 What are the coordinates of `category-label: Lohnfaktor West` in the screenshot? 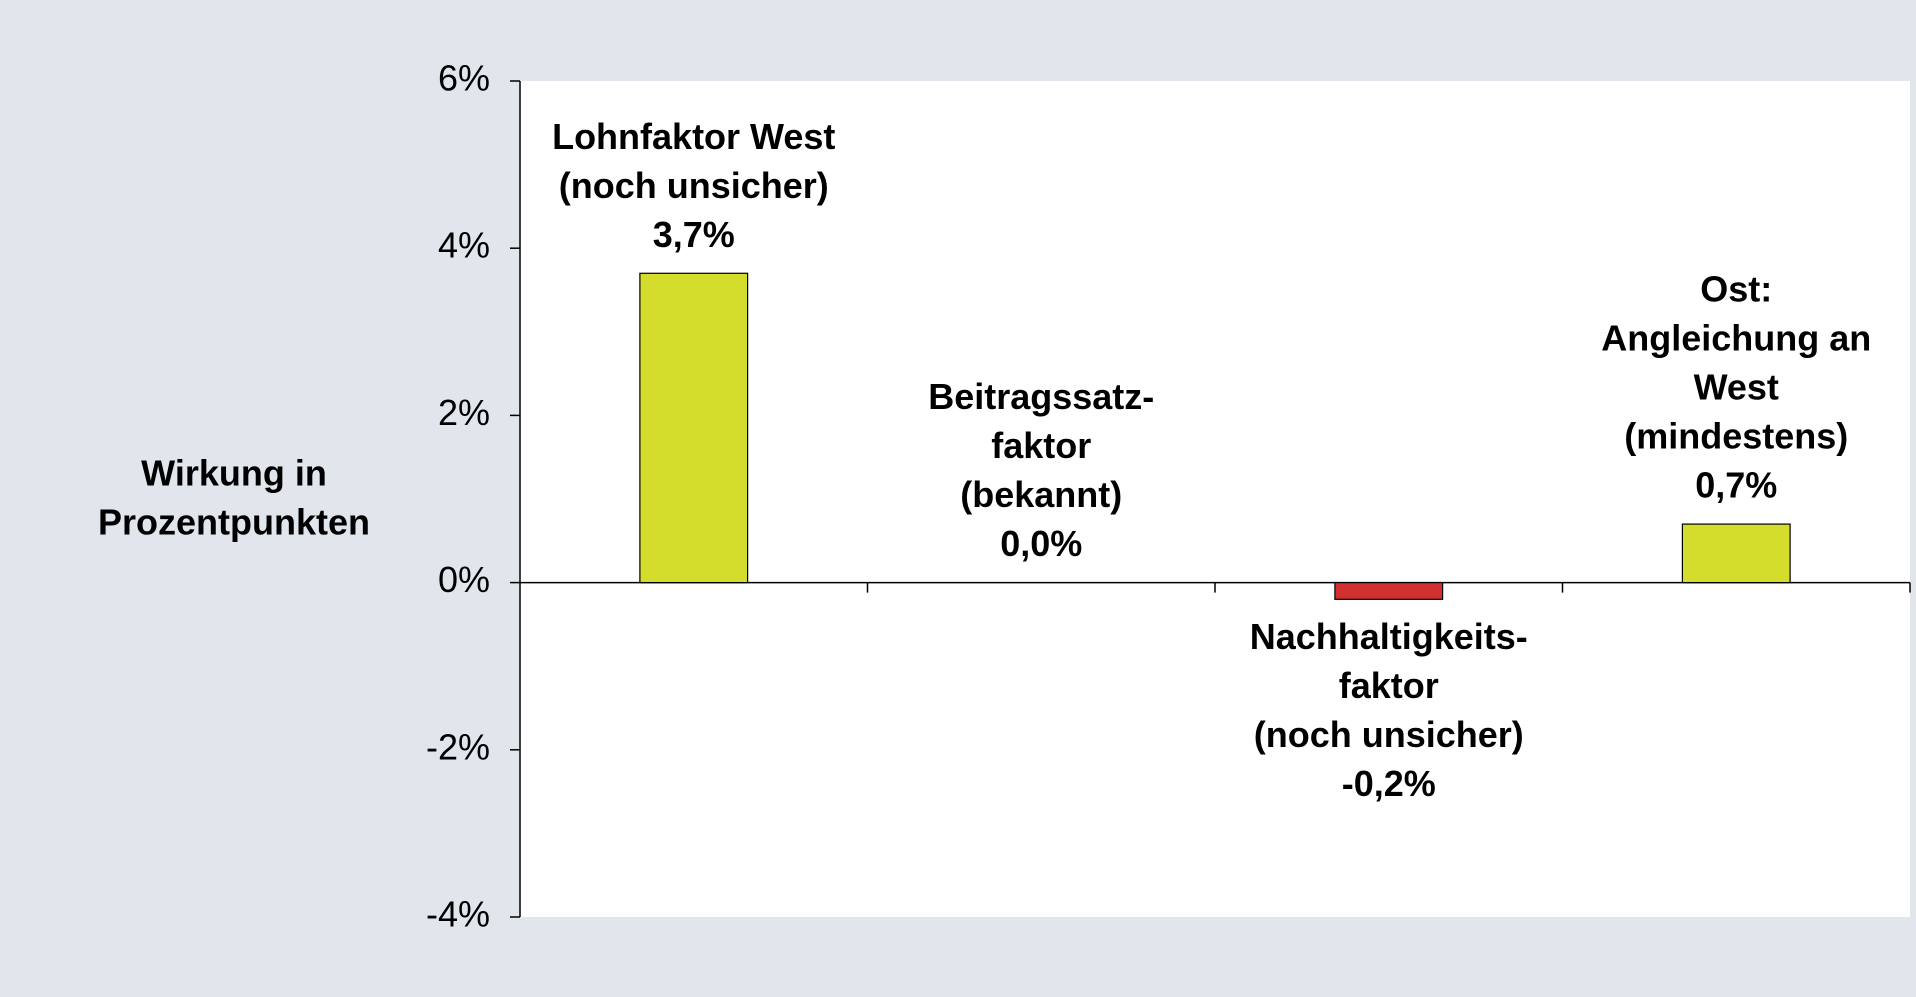 It's located at (693, 136).